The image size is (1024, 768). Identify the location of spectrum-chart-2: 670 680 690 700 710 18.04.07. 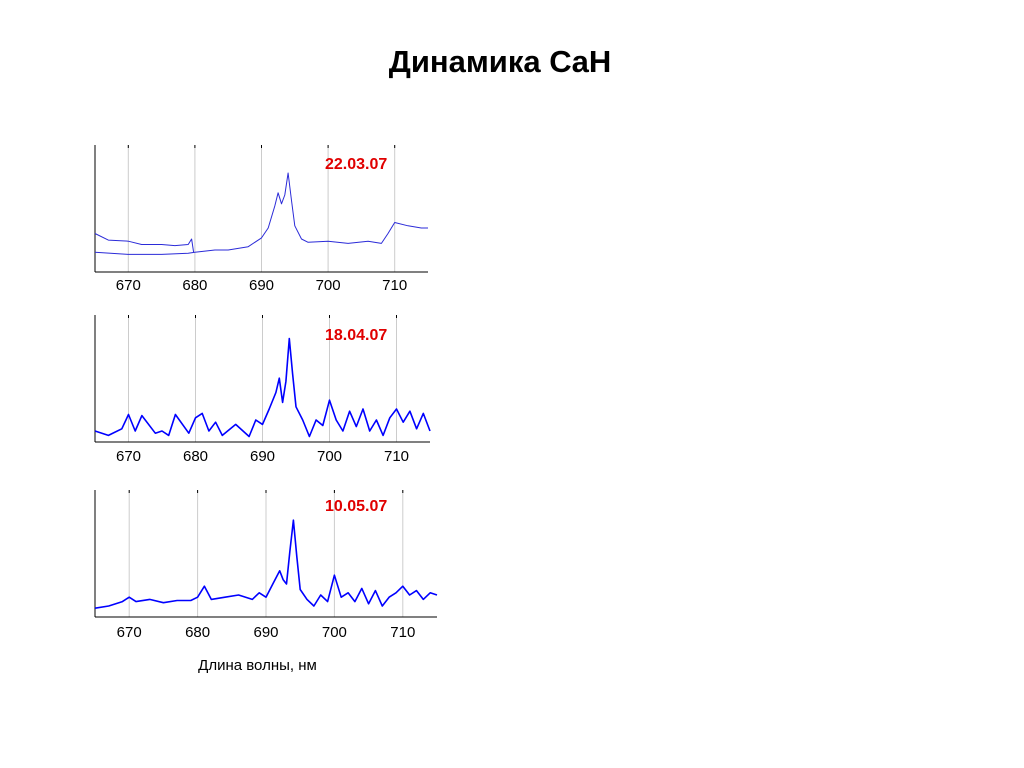
(262, 390).